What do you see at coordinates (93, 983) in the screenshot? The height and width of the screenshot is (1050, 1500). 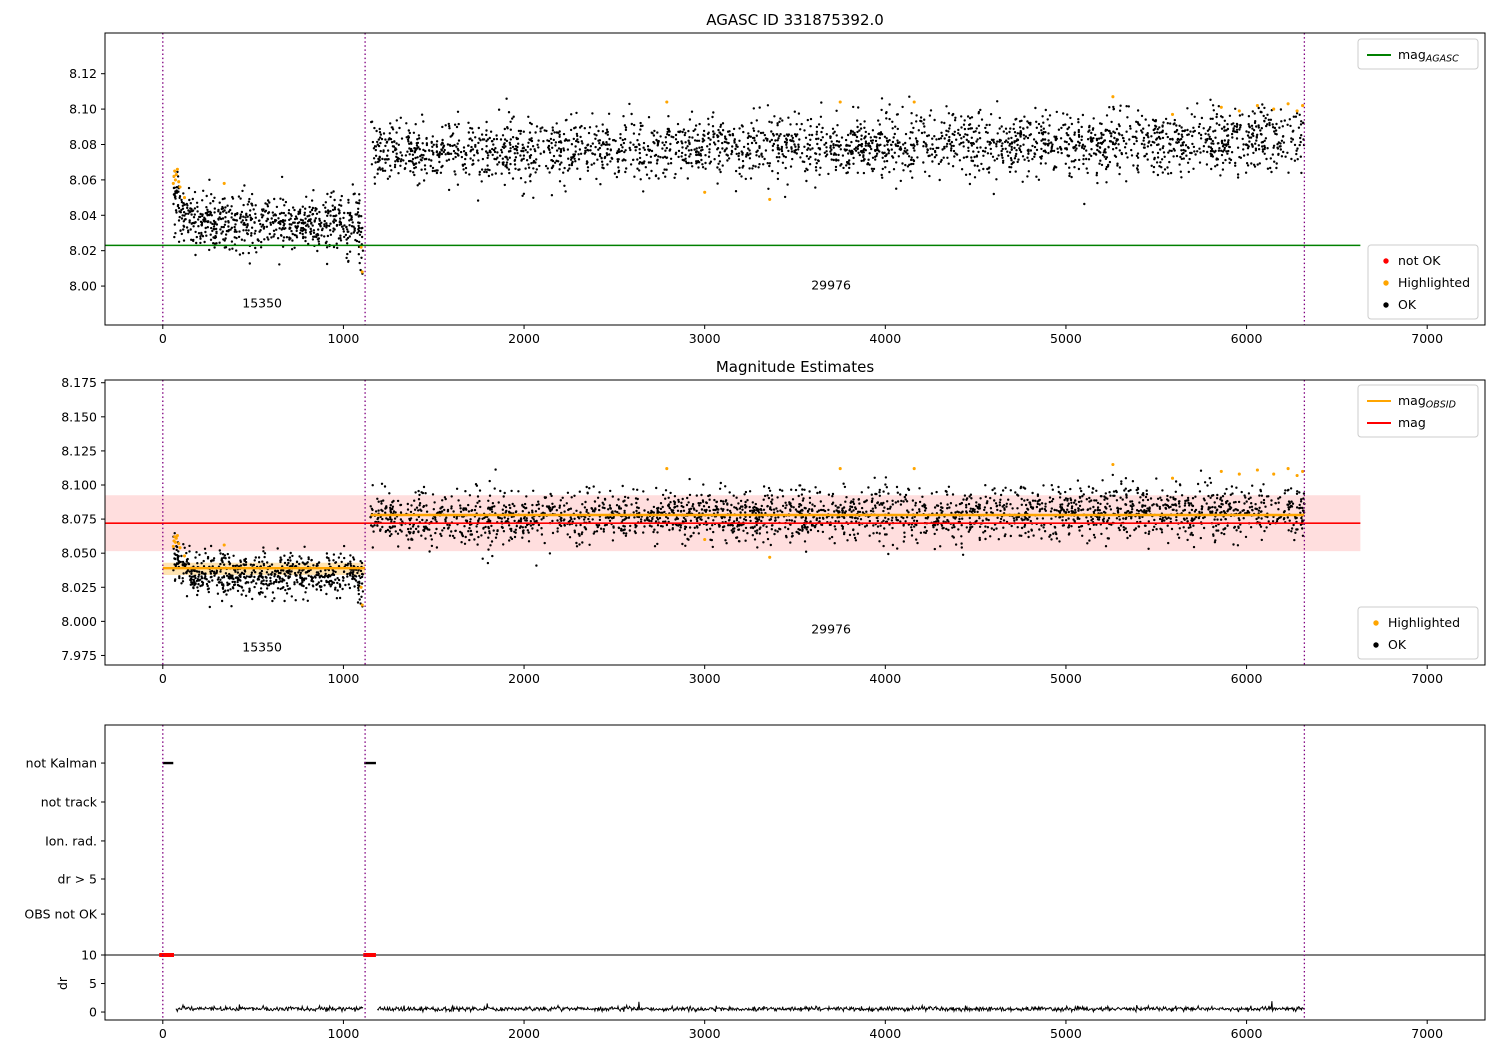 I see `tick-label: 5` at bounding box center [93, 983].